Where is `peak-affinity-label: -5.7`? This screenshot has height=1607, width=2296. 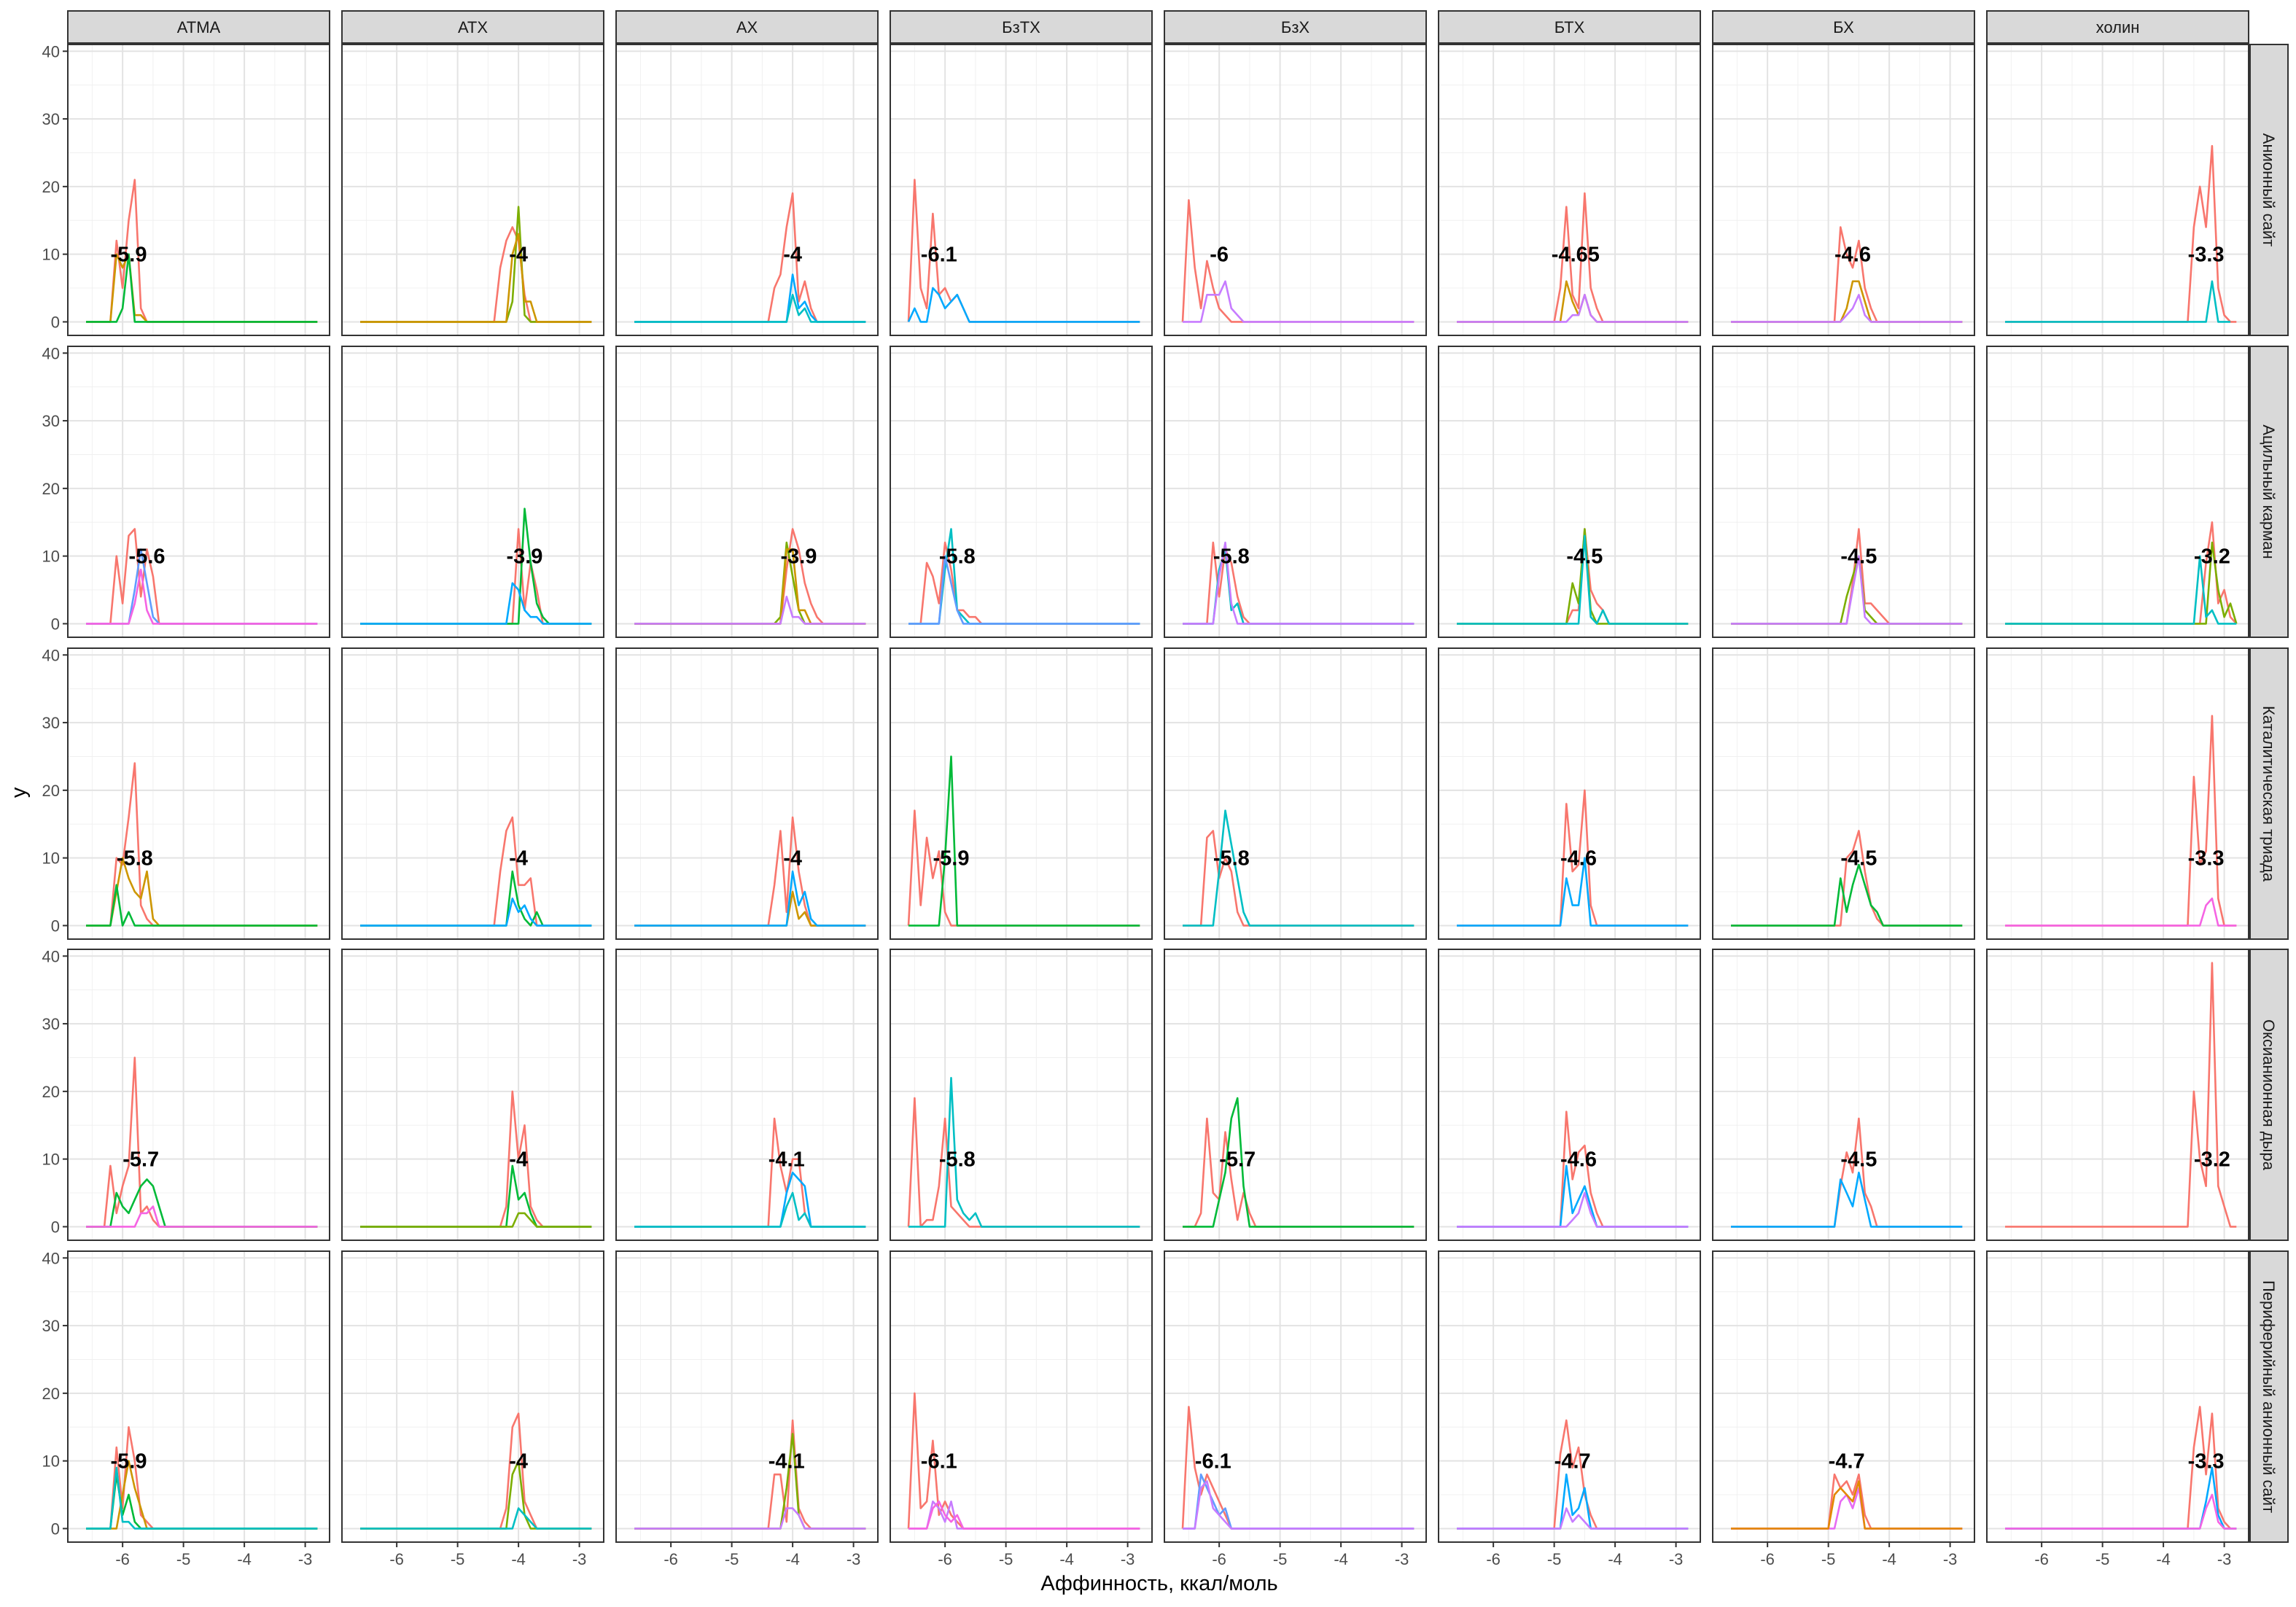
peak-affinity-label: -5.7 is located at coordinates (141, 1160).